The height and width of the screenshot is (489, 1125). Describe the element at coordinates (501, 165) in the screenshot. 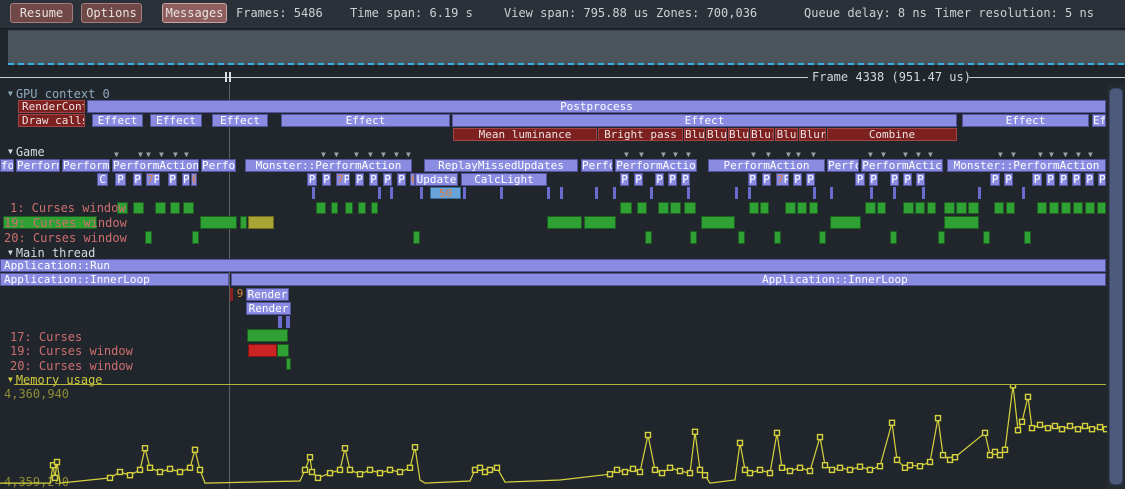

I see `zone-bar: ReplayMissedUpdates` at that location.